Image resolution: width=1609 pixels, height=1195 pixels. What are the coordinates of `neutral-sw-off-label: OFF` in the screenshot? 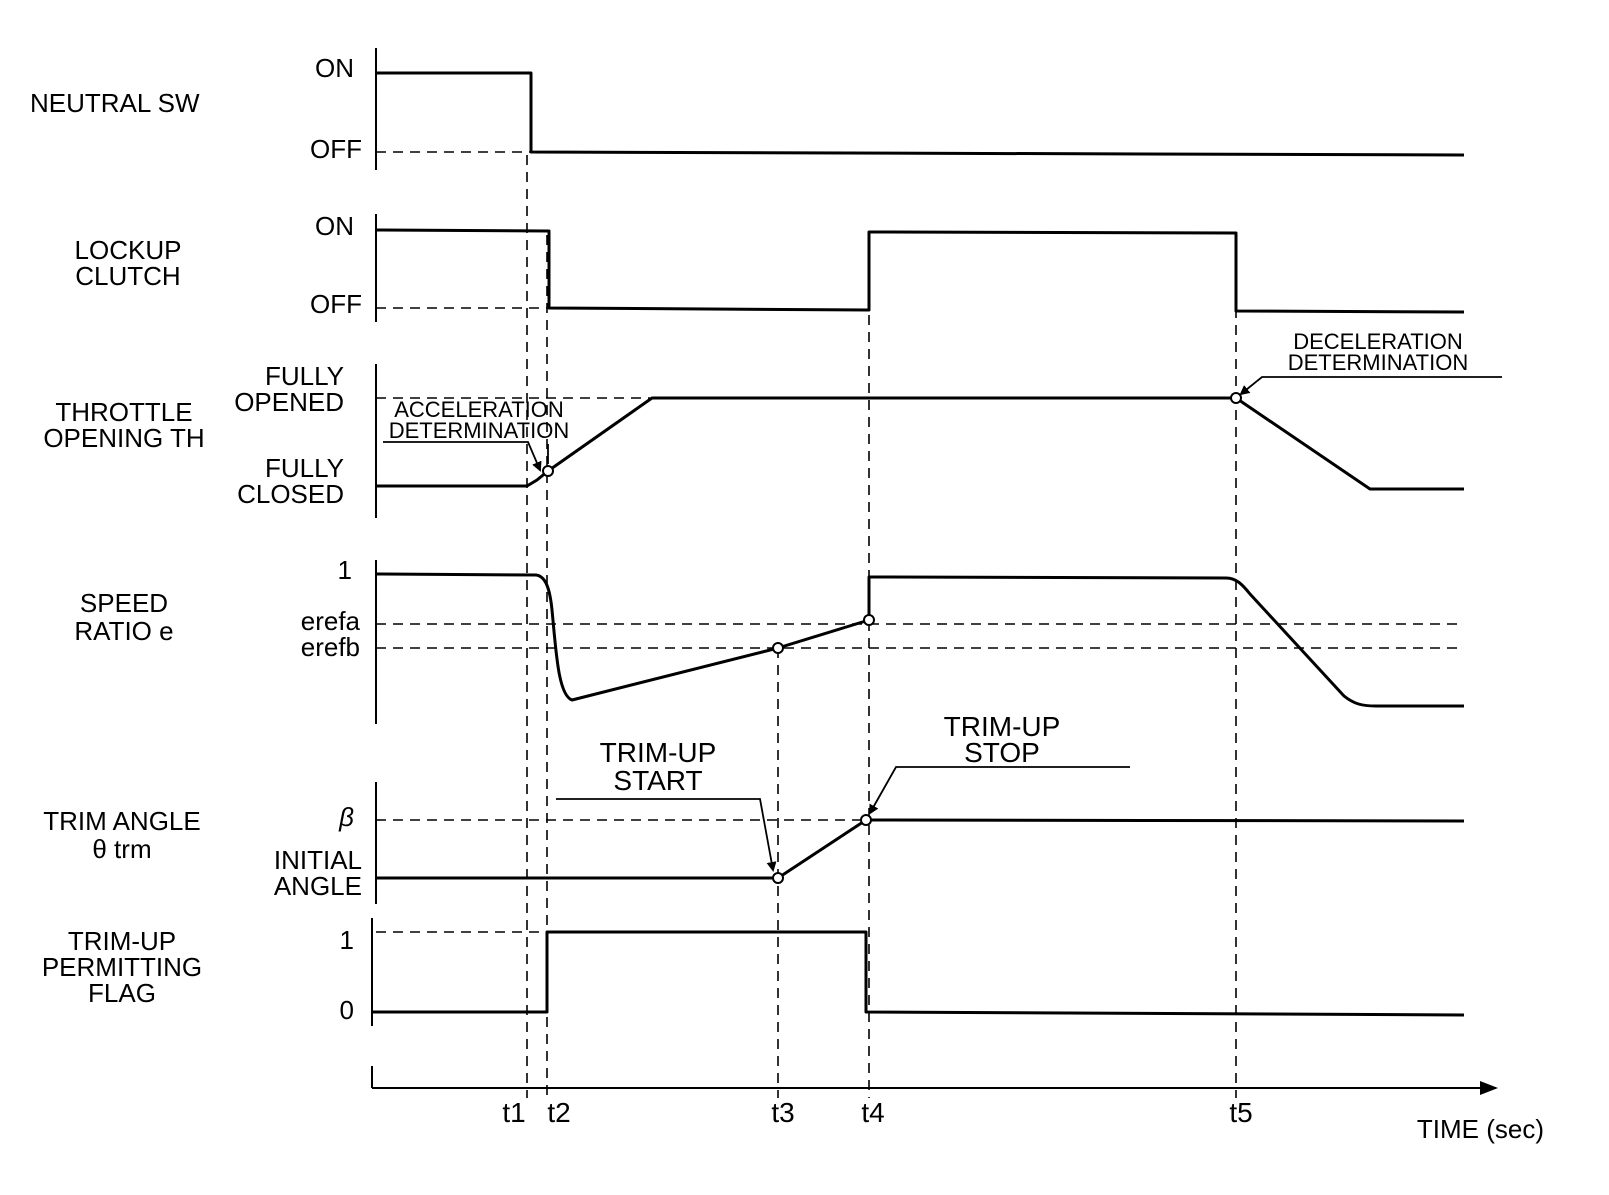 It's located at (336, 149).